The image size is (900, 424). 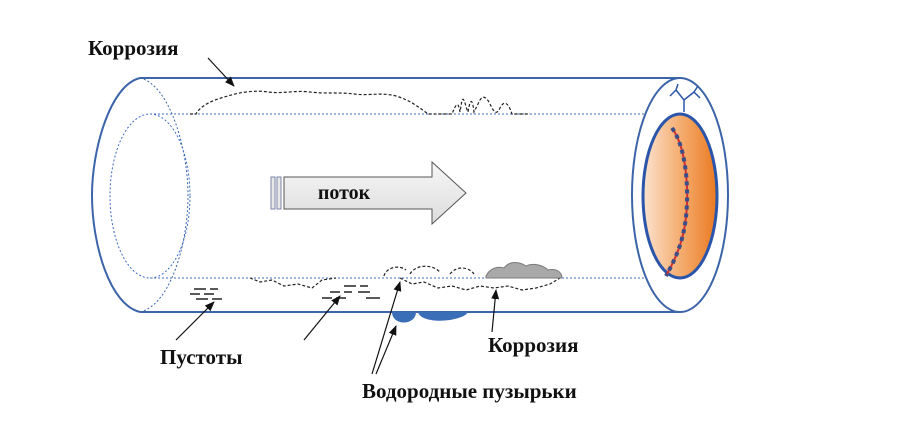 What do you see at coordinates (405, 284) in the screenshot?
I see `bottom-corrosion-profile` at bounding box center [405, 284].